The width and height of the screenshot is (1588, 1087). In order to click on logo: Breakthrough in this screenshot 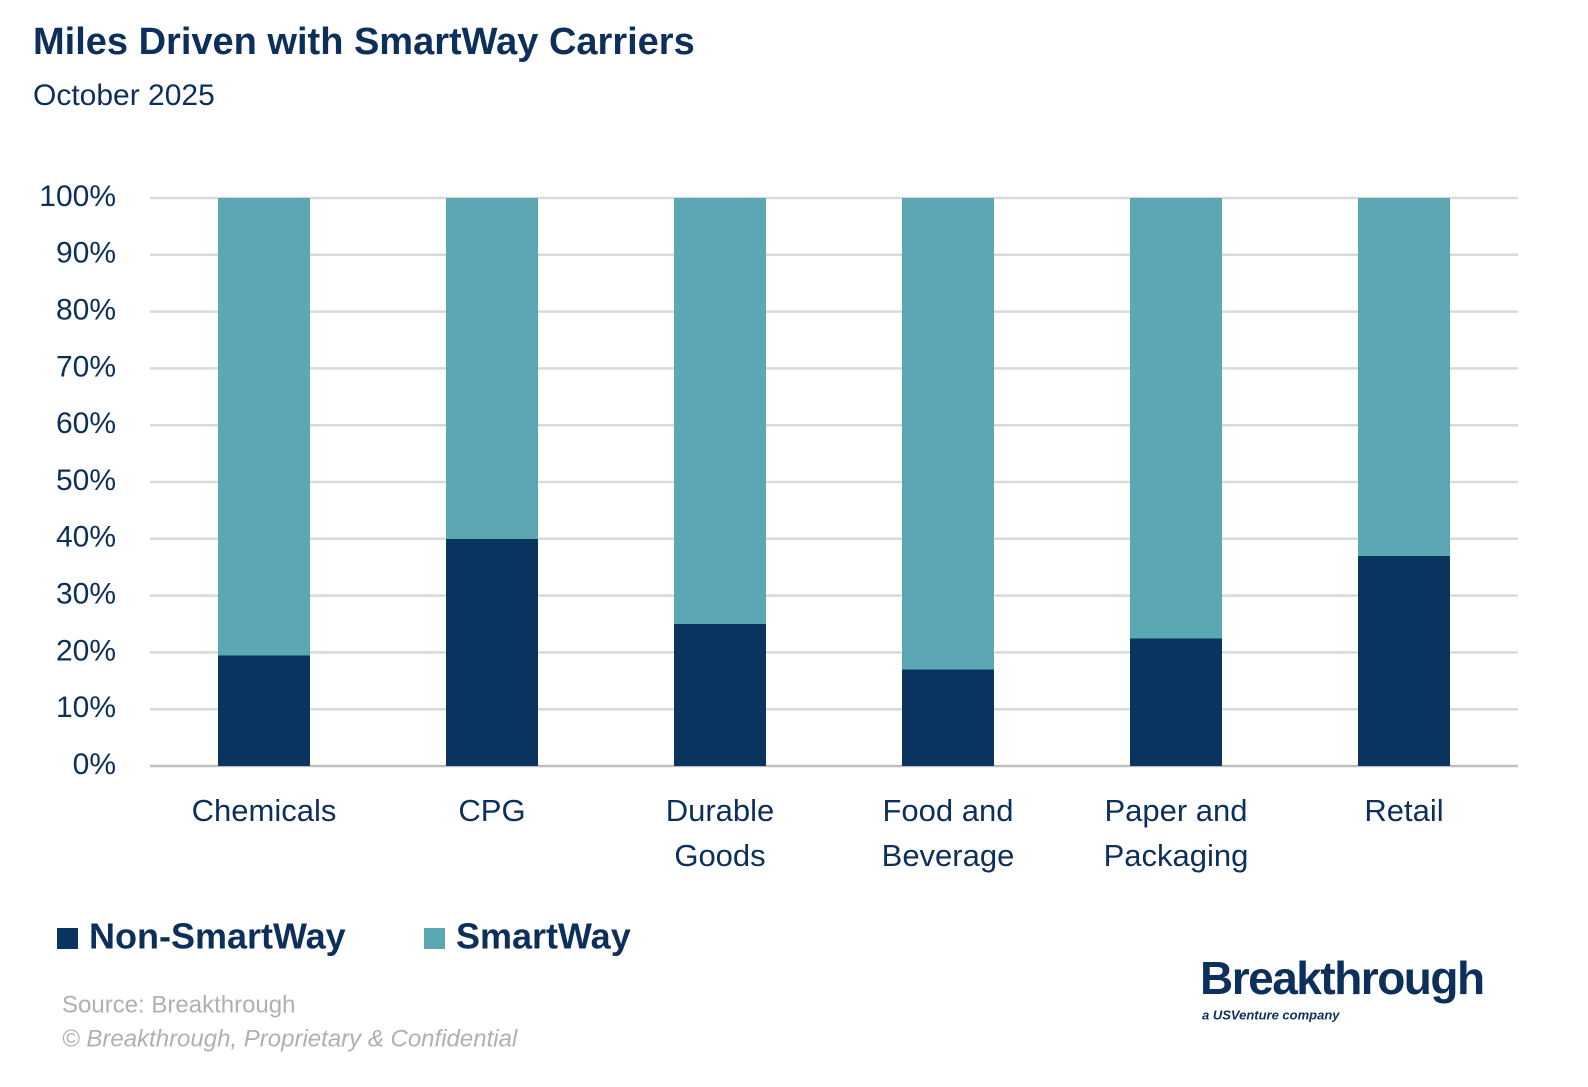, I will do `click(1342, 978)`.